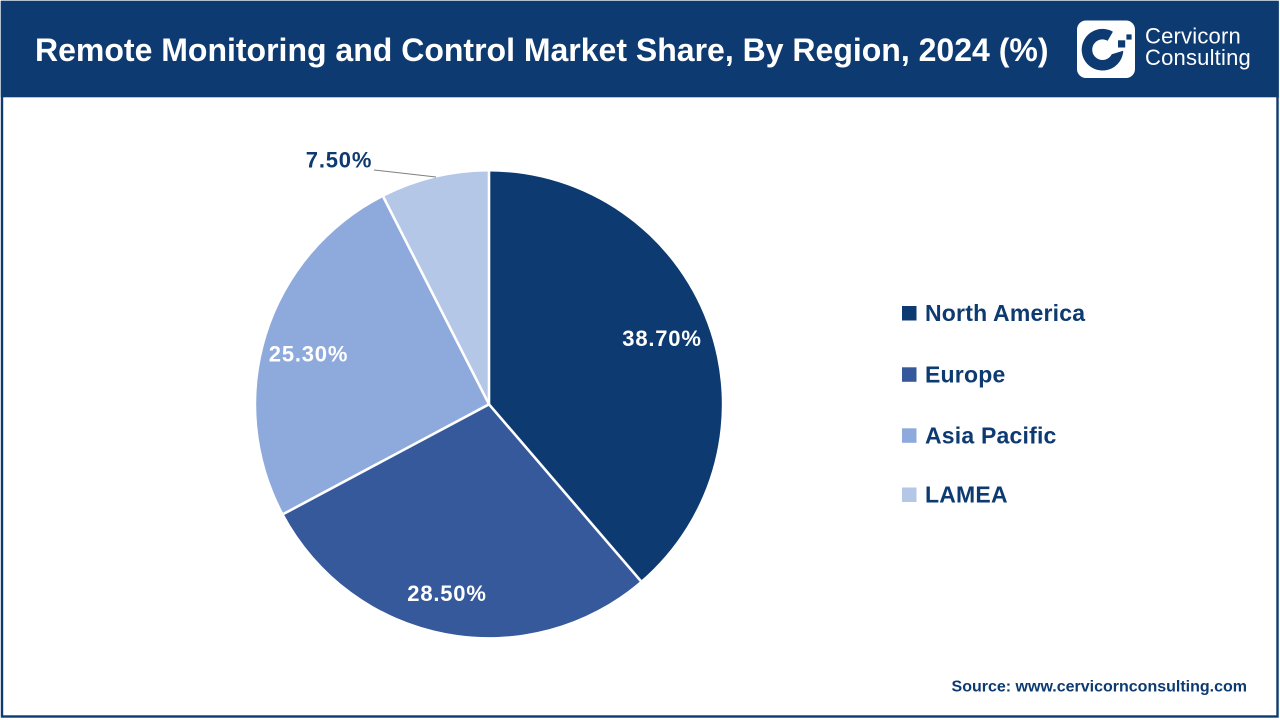 Image resolution: width=1280 pixels, height=720 pixels. Describe the element at coordinates (1198, 57) in the screenshot. I see `svg-text: Consulting` at that location.